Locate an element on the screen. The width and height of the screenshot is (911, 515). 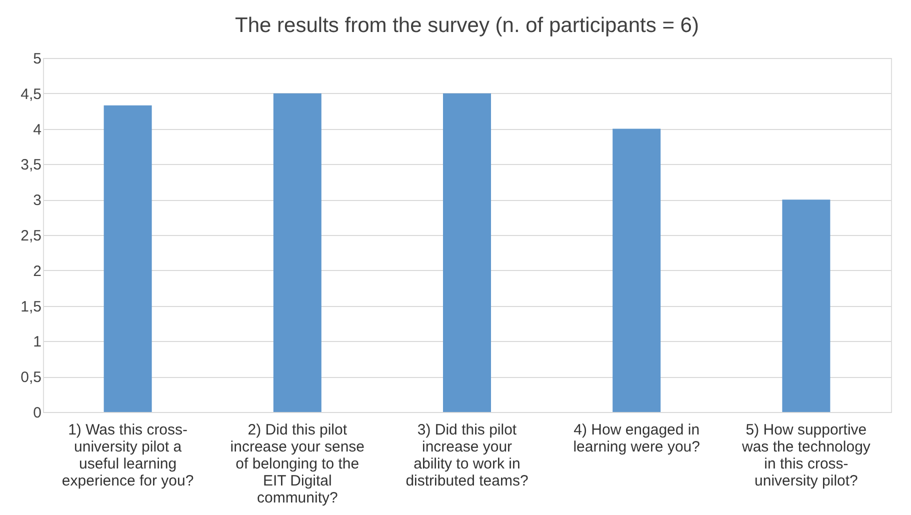
y-tick-label: 0,5 is located at coordinates (31, 377).